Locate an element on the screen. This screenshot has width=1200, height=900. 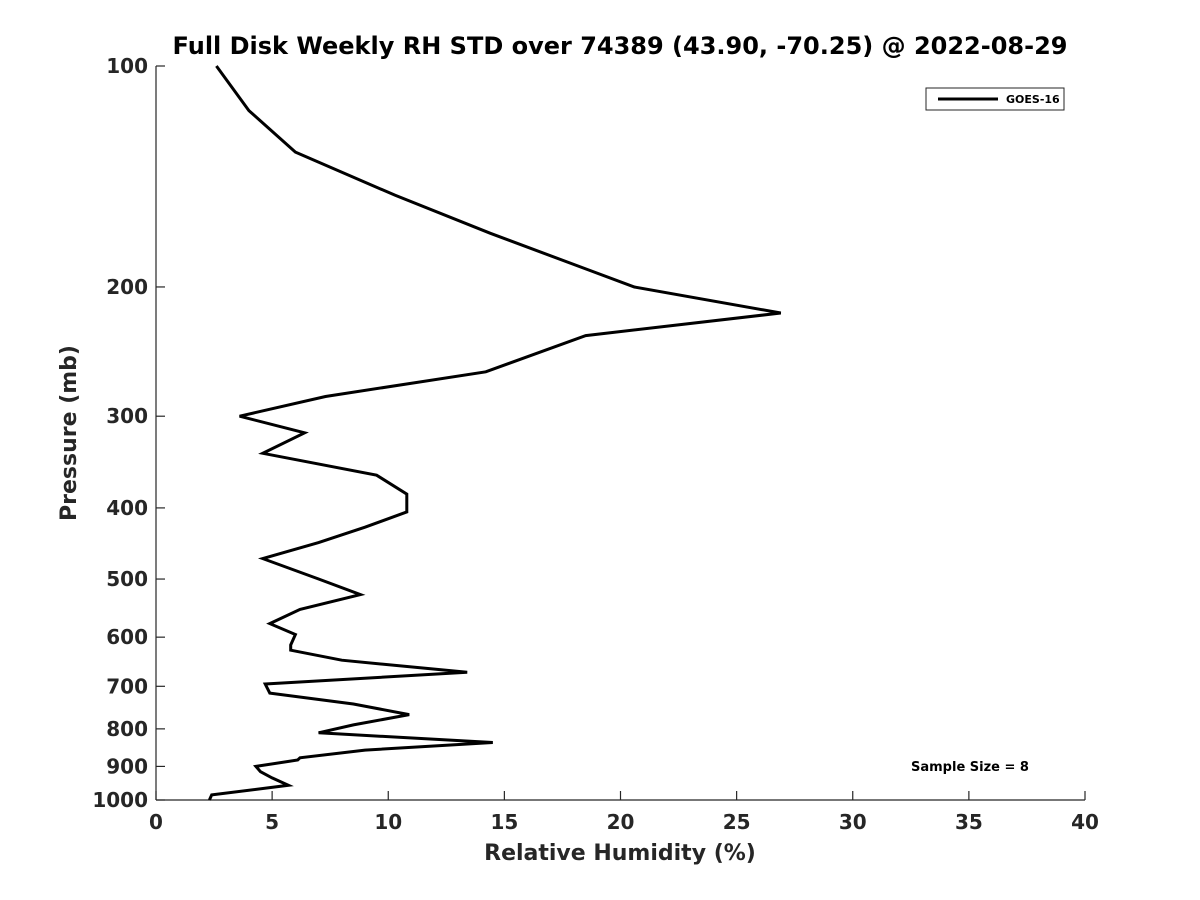
y-tick-label: 300 is located at coordinates (127, 416).